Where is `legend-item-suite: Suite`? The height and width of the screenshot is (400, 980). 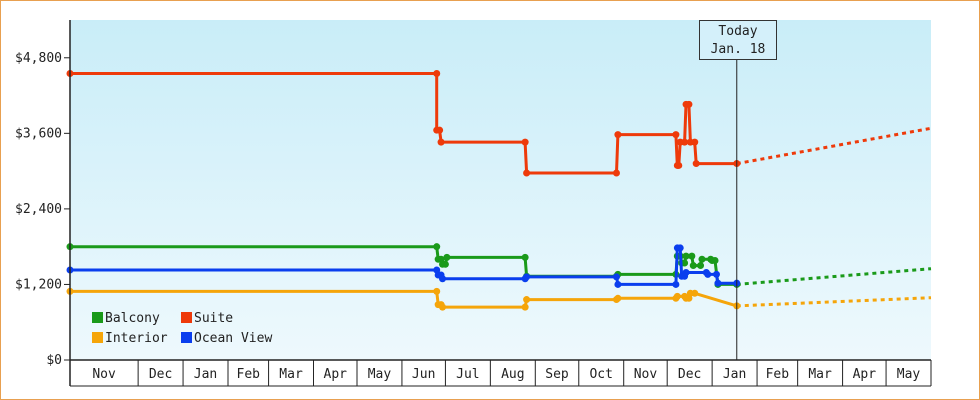
legend-item-suite: Suite is located at coordinates (207, 319).